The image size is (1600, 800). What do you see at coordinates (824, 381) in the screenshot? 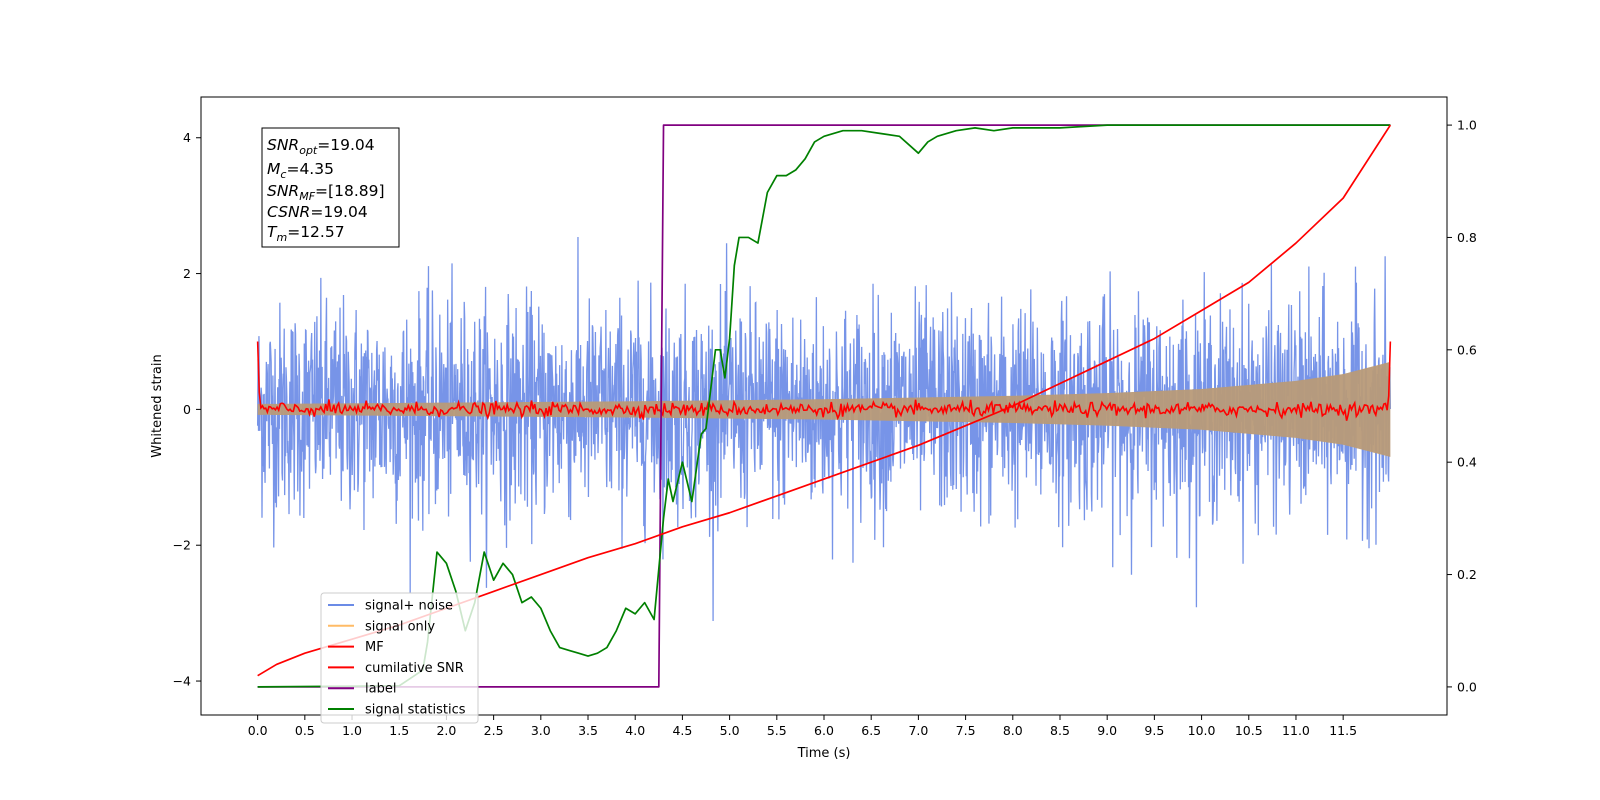
I see `series-mf` at bounding box center [824, 381].